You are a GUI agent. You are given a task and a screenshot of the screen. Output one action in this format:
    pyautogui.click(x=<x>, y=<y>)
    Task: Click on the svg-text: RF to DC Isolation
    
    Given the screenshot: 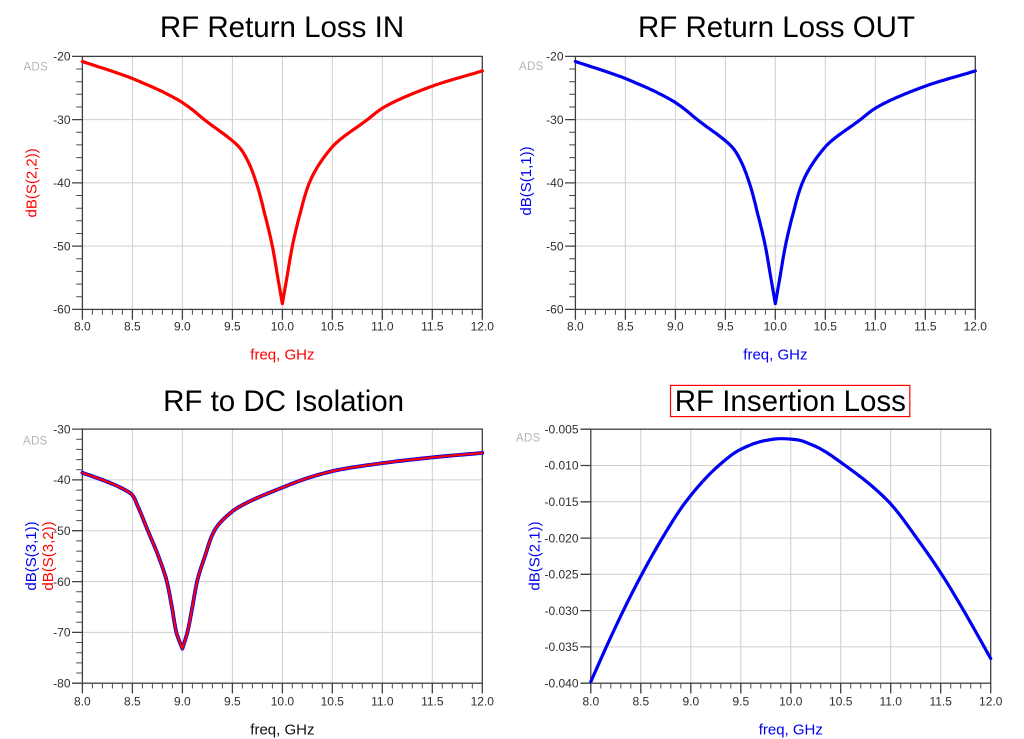 What is the action you would take?
    pyautogui.click(x=283, y=401)
    